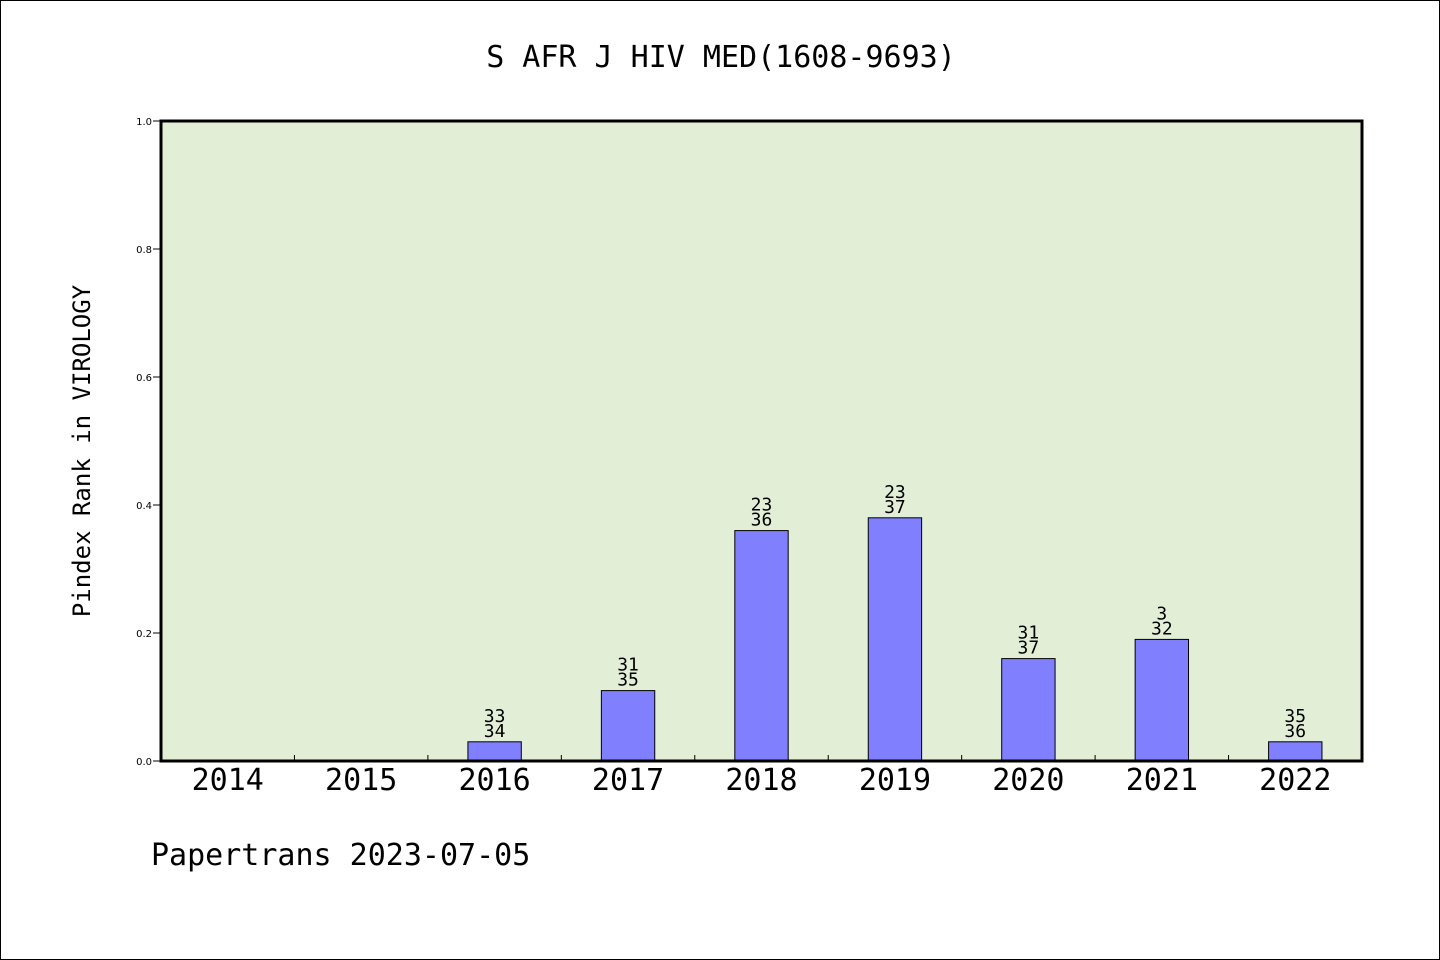 This screenshot has width=1440, height=960. What do you see at coordinates (895, 507) in the screenshot?
I see `bar-total-label-2019: 37` at bounding box center [895, 507].